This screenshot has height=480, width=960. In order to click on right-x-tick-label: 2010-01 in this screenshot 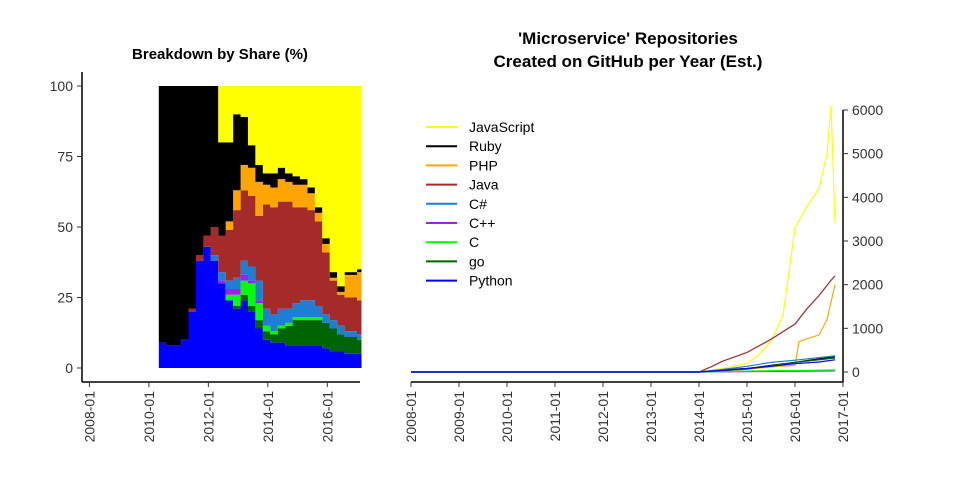, I will do `click(507, 417)`.